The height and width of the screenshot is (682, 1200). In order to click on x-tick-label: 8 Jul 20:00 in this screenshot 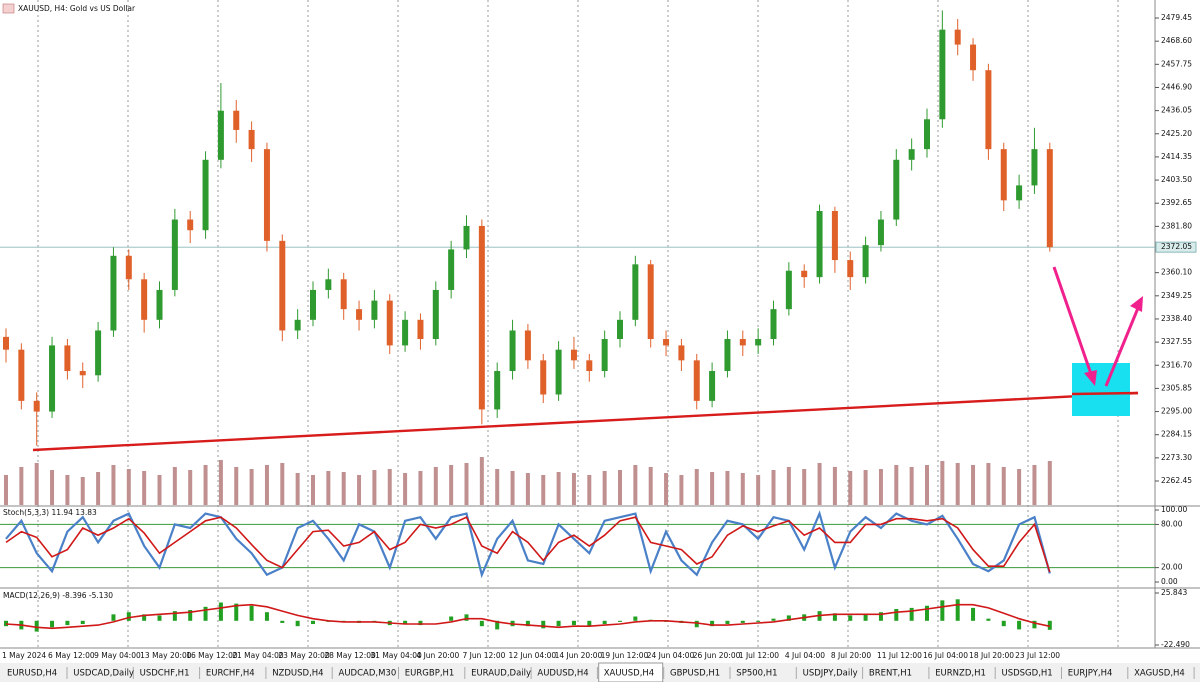, I will do `click(851, 655)`.